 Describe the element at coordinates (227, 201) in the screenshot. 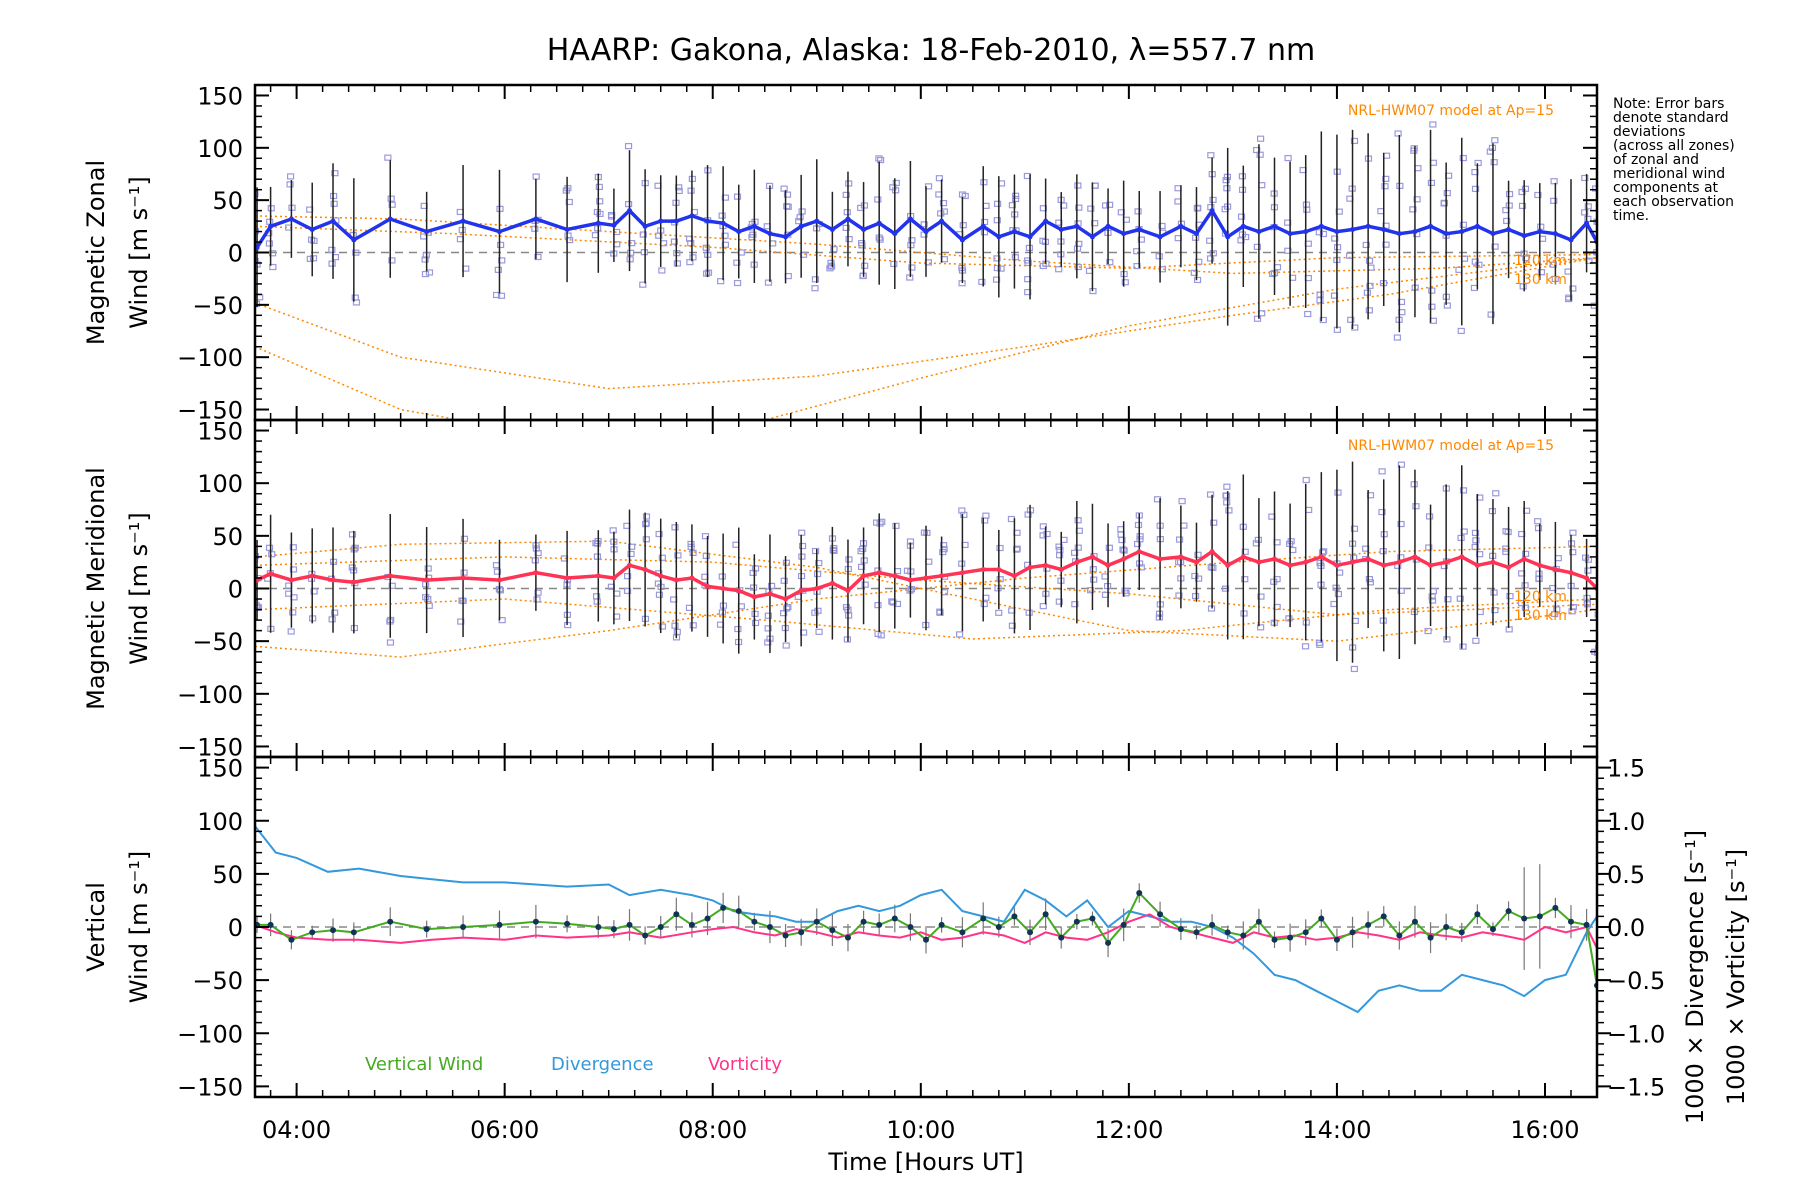

I see `y-tick-label: 50` at that location.